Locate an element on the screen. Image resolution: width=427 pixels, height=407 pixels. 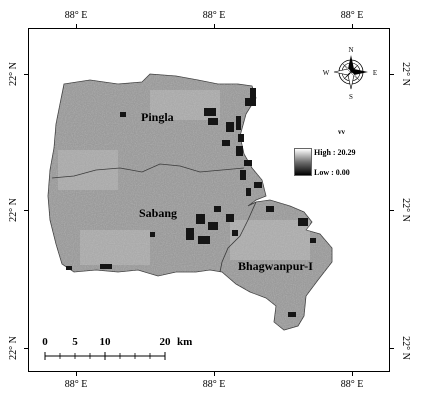
region-label-bhagwanpur: Bhagwanpur-I is located at coordinates (275, 266).